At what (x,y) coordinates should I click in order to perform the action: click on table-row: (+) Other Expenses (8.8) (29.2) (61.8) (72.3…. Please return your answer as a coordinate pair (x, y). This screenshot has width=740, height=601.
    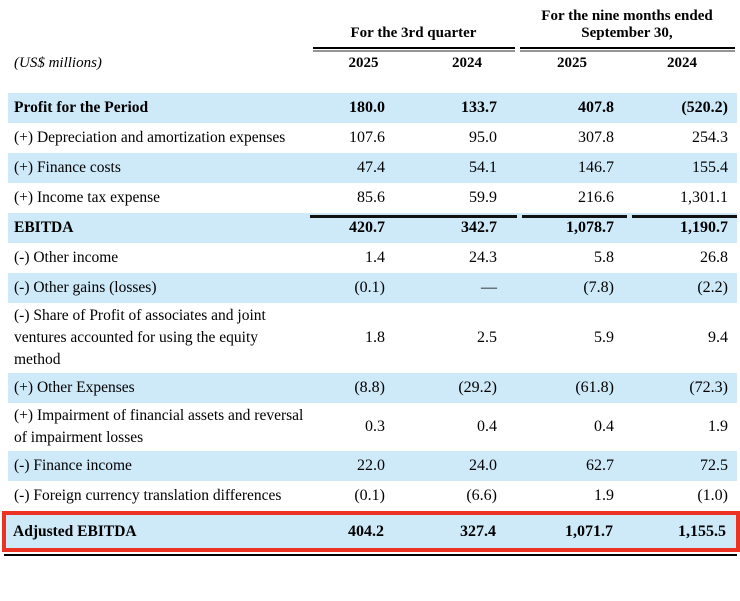
    Looking at the image, I should click on (372, 388).